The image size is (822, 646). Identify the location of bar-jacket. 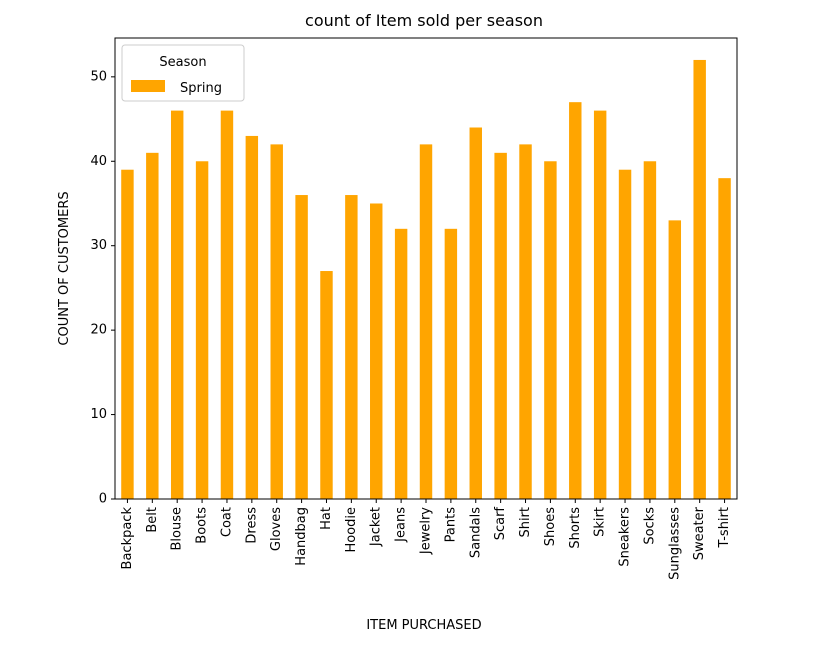
(376, 351).